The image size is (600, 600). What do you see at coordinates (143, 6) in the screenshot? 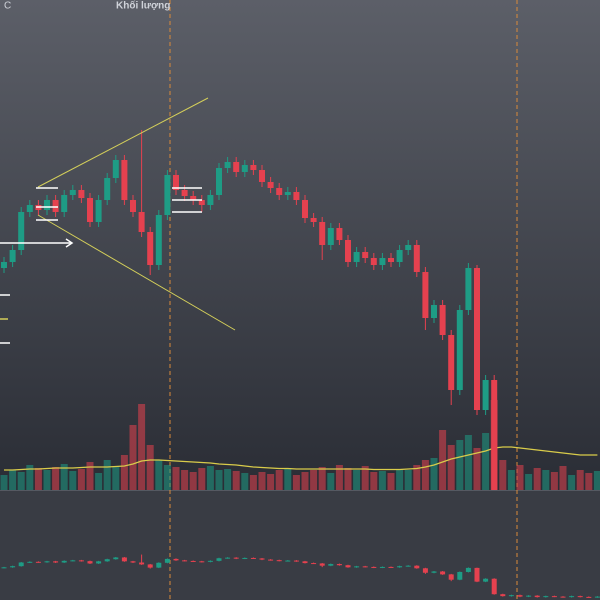
I see `volume-label: Khối lượng` at bounding box center [143, 6].